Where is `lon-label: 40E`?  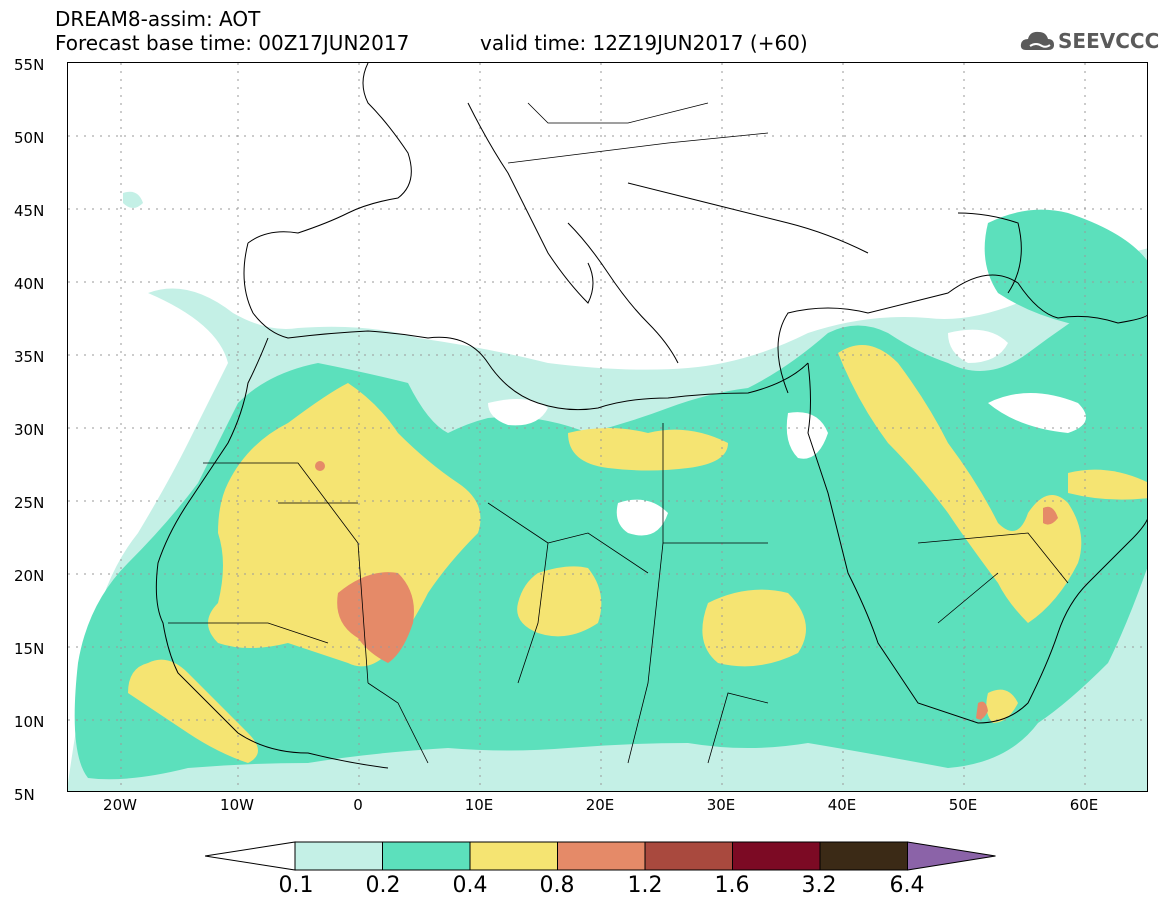
lon-label: 40E is located at coordinates (842, 805).